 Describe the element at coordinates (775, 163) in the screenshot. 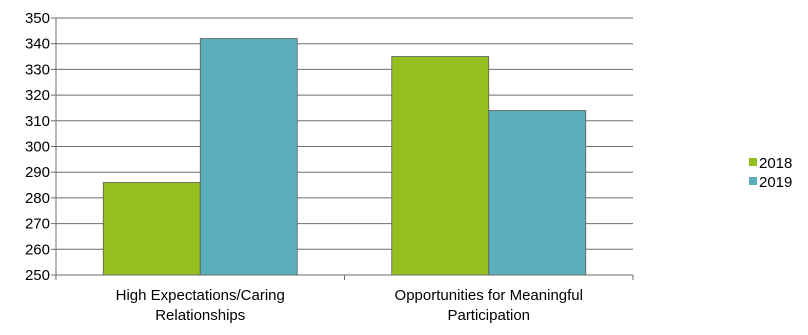

I see `legend-label-2018: 2018` at that location.